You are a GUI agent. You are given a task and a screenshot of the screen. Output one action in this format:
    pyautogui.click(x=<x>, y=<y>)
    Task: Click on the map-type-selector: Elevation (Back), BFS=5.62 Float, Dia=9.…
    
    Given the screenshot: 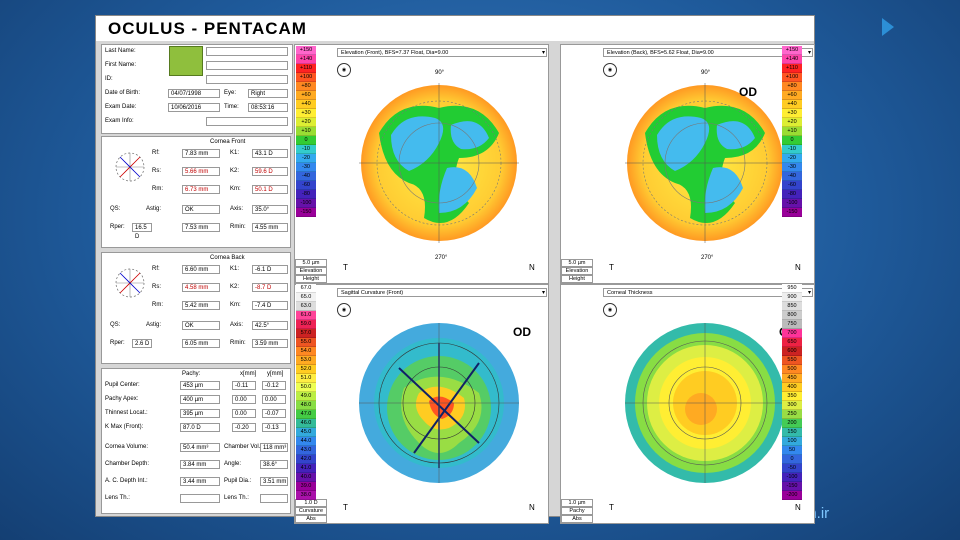 What is the action you would take?
    pyautogui.click(x=708, y=52)
    